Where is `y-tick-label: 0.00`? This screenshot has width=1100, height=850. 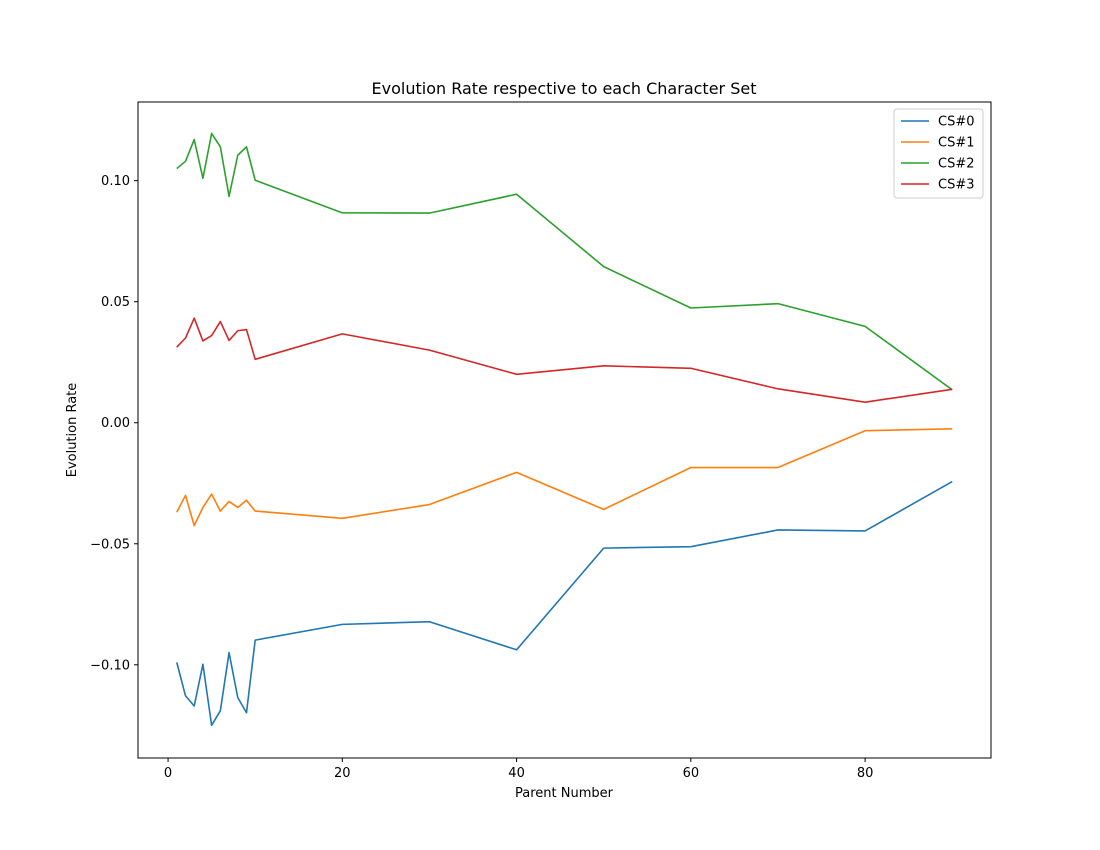
y-tick-label: 0.00 is located at coordinates (115, 423).